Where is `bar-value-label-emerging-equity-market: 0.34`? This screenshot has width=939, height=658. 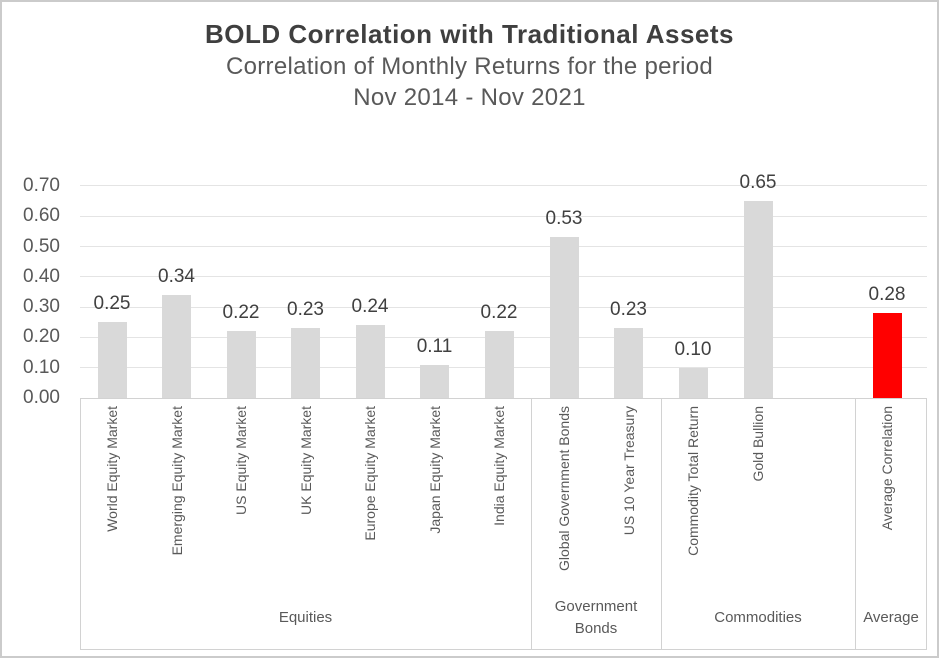
bar-value-label-emerging-equity-market: 0.34 is located at coordinates (176, 277).